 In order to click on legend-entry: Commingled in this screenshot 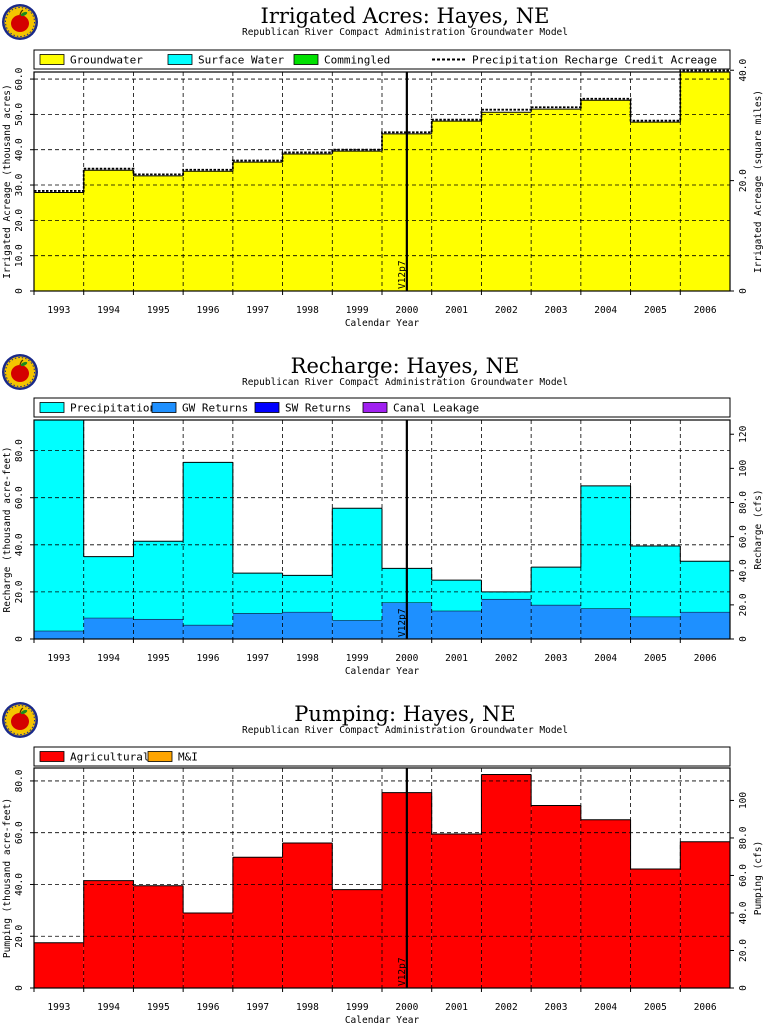, I will do `click(357, 60)`.